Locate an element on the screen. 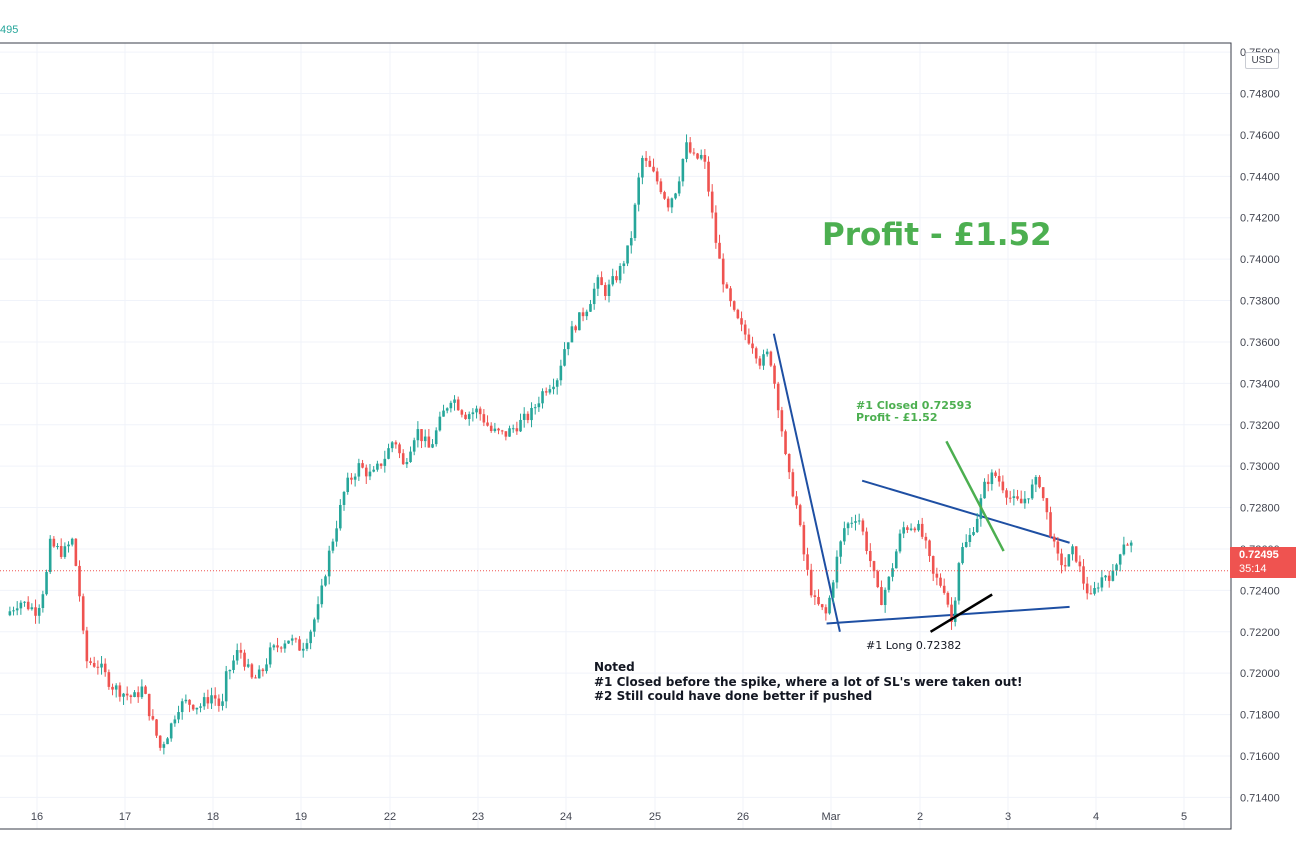 This screenshot has height=866, width=1300. time-axis: 16 17 18 19 22 23 24 25 26 Mar 2 3 4 5 is located at coordinates (609, 817).